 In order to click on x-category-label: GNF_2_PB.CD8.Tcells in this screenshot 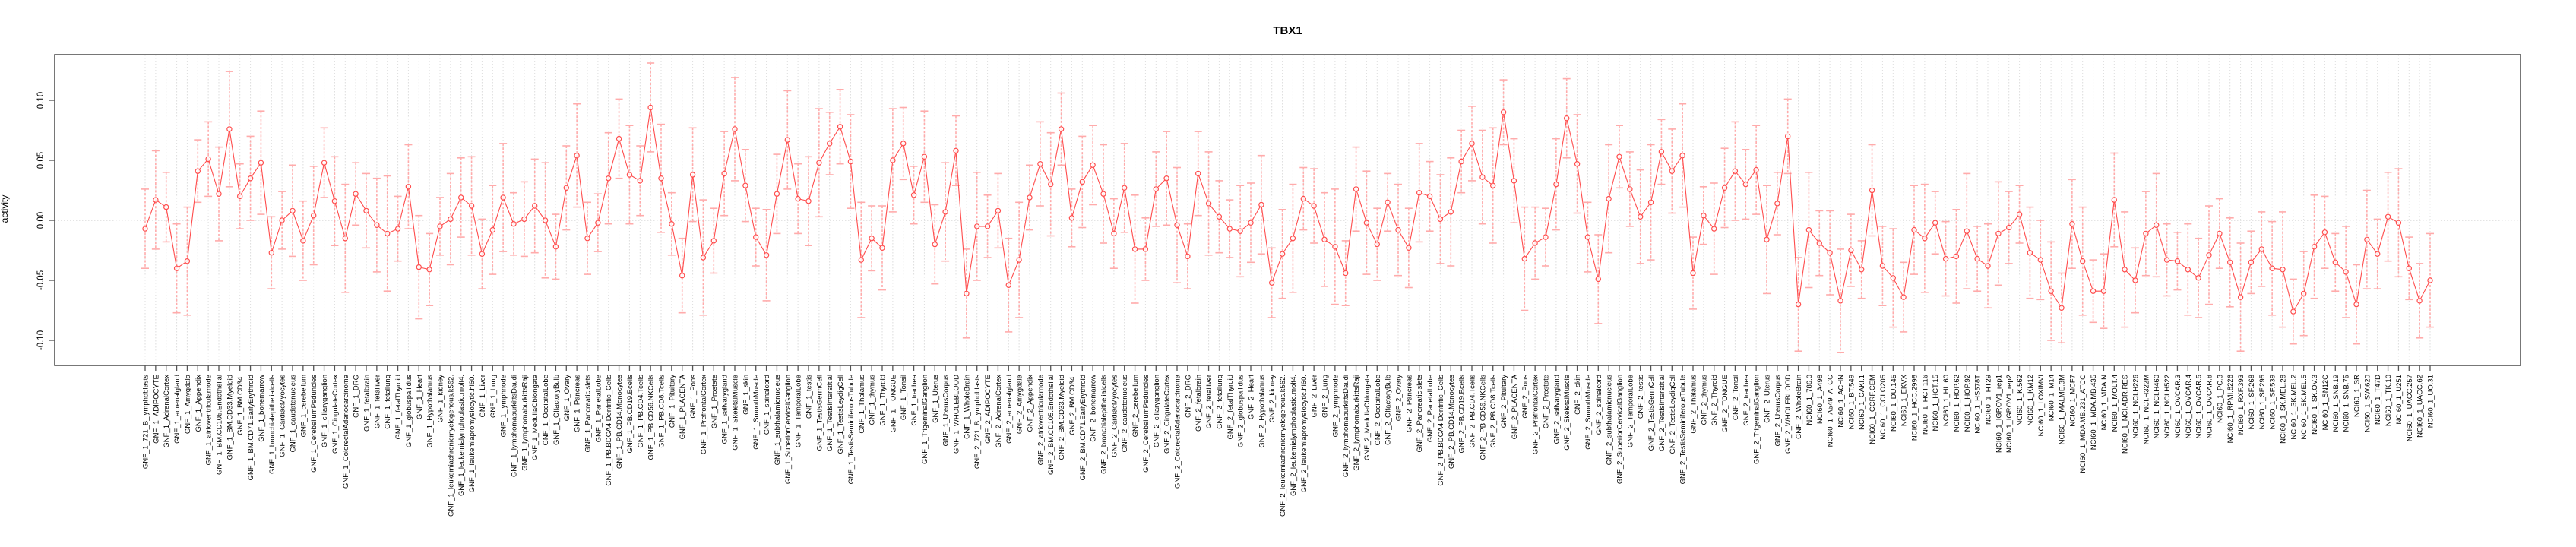, I will do `click(1493, 411)`.